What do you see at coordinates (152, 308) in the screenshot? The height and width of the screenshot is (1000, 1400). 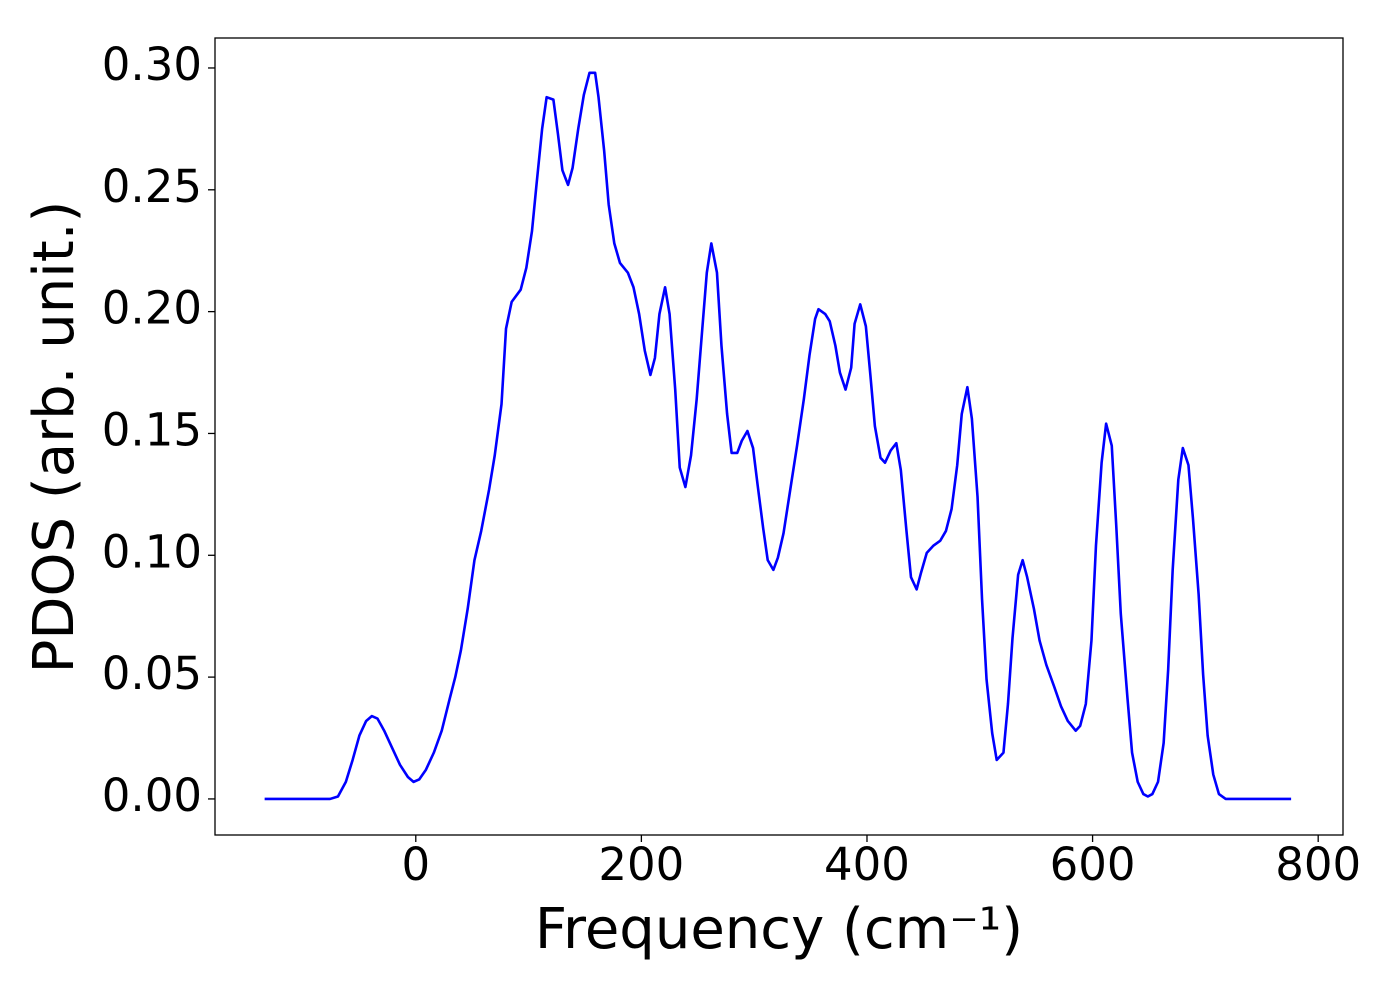 I see `y-tick-label: 0.20` at bounding box center [152, 308].